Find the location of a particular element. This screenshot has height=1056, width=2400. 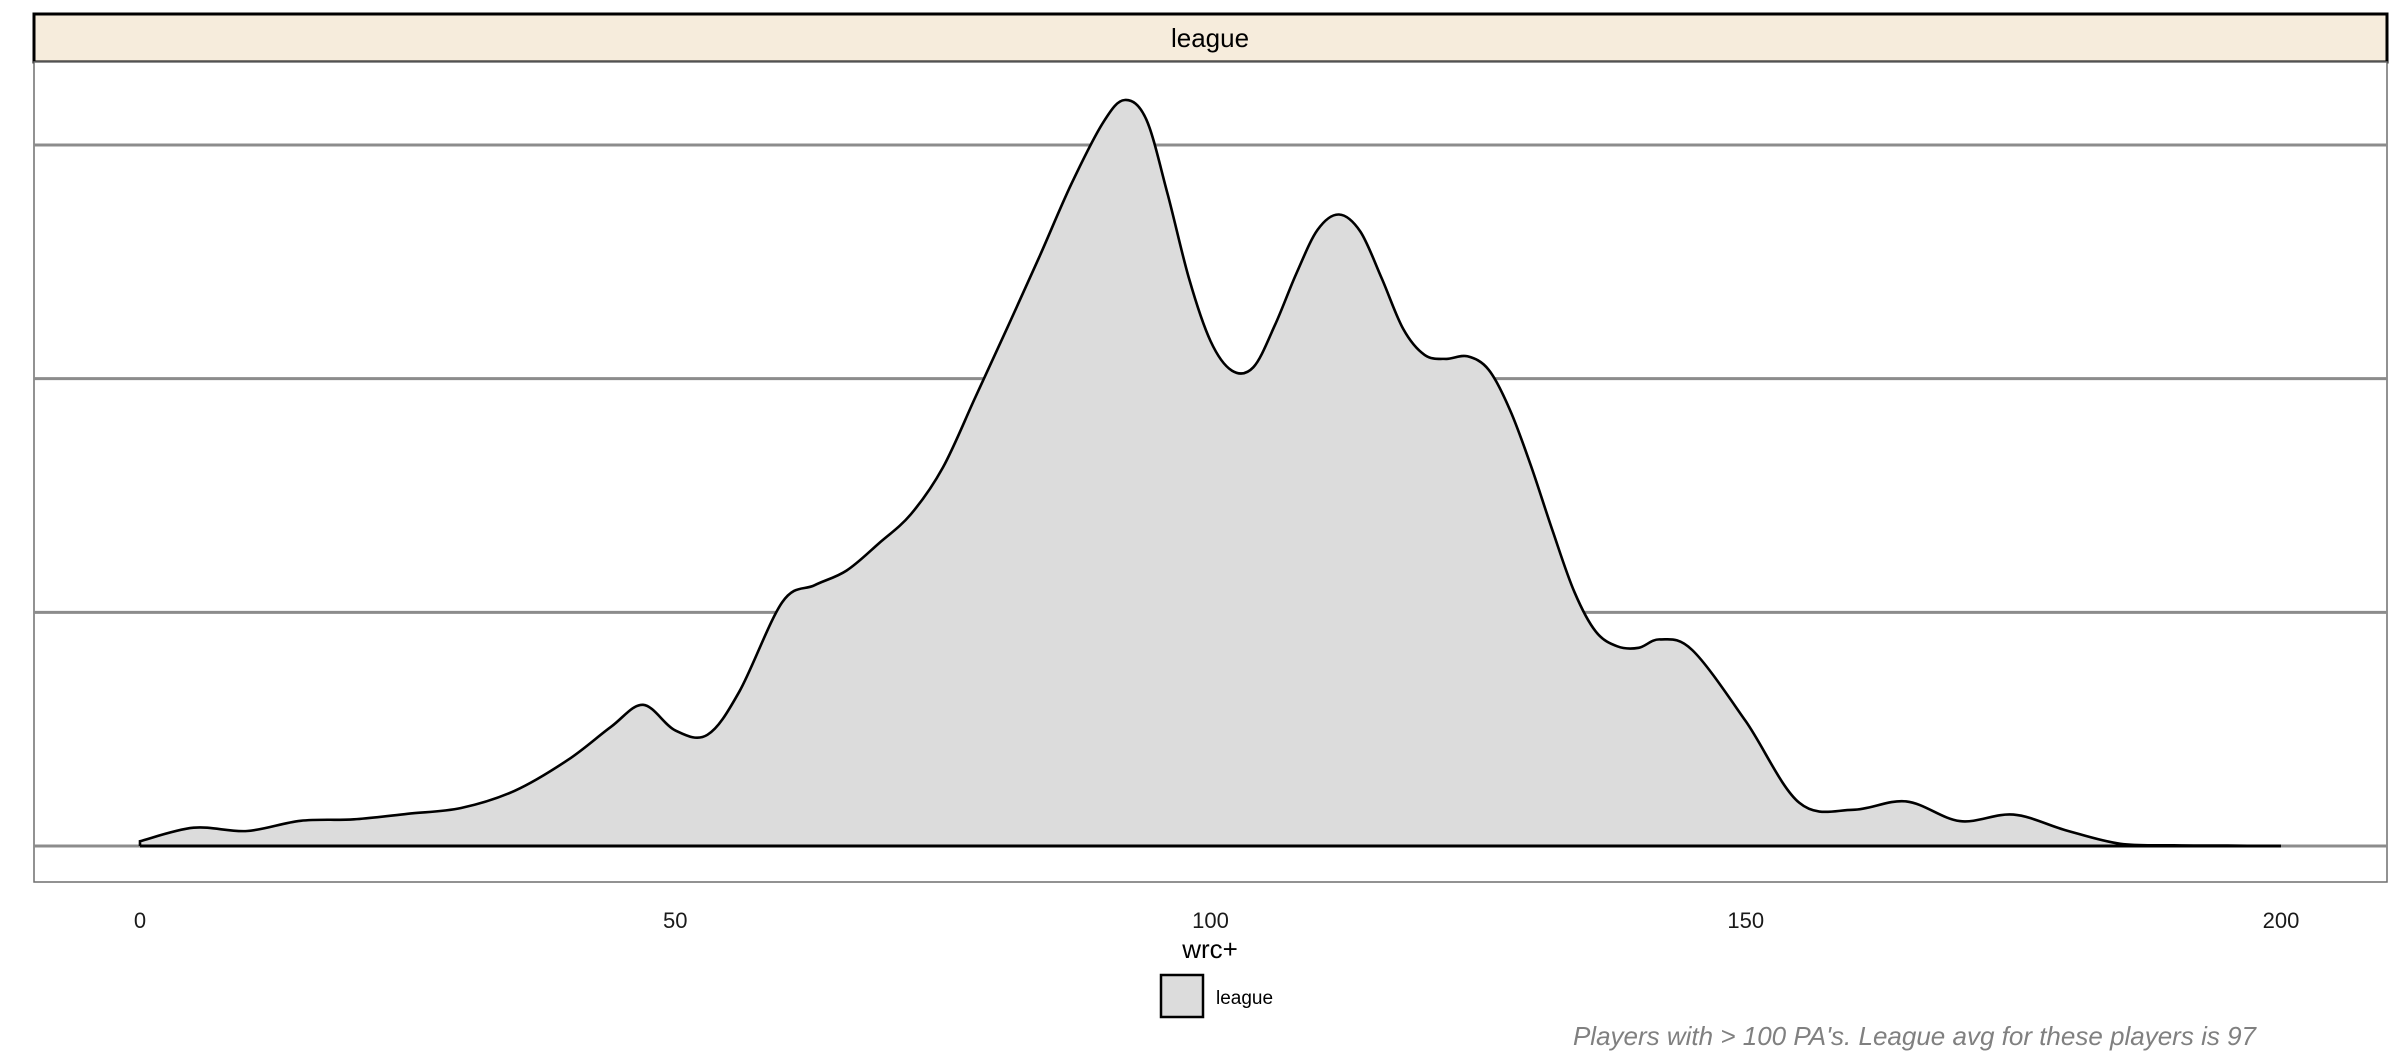

x-axis-ticks: 0 50 100 150 200 is located at coordinates (1216, 920).